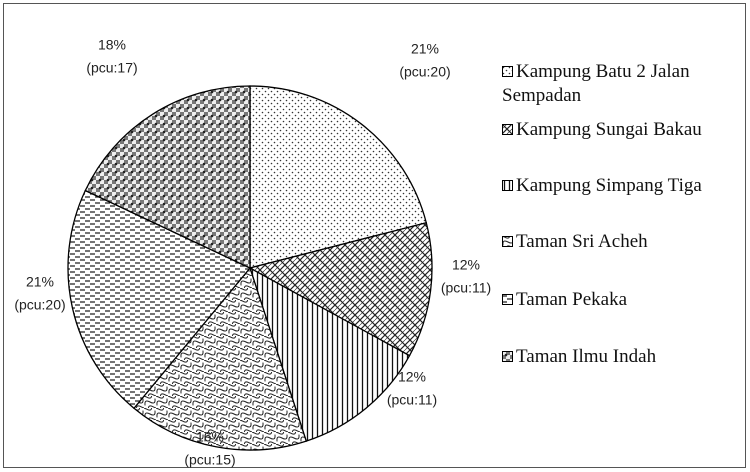 Image resolution: width=750 pixels, height=472 pixels. What do you see at coordinates (209, 460) in the screenshot?
I see `pcu-label: (pcu:15)` at bounding box center [209, 460].